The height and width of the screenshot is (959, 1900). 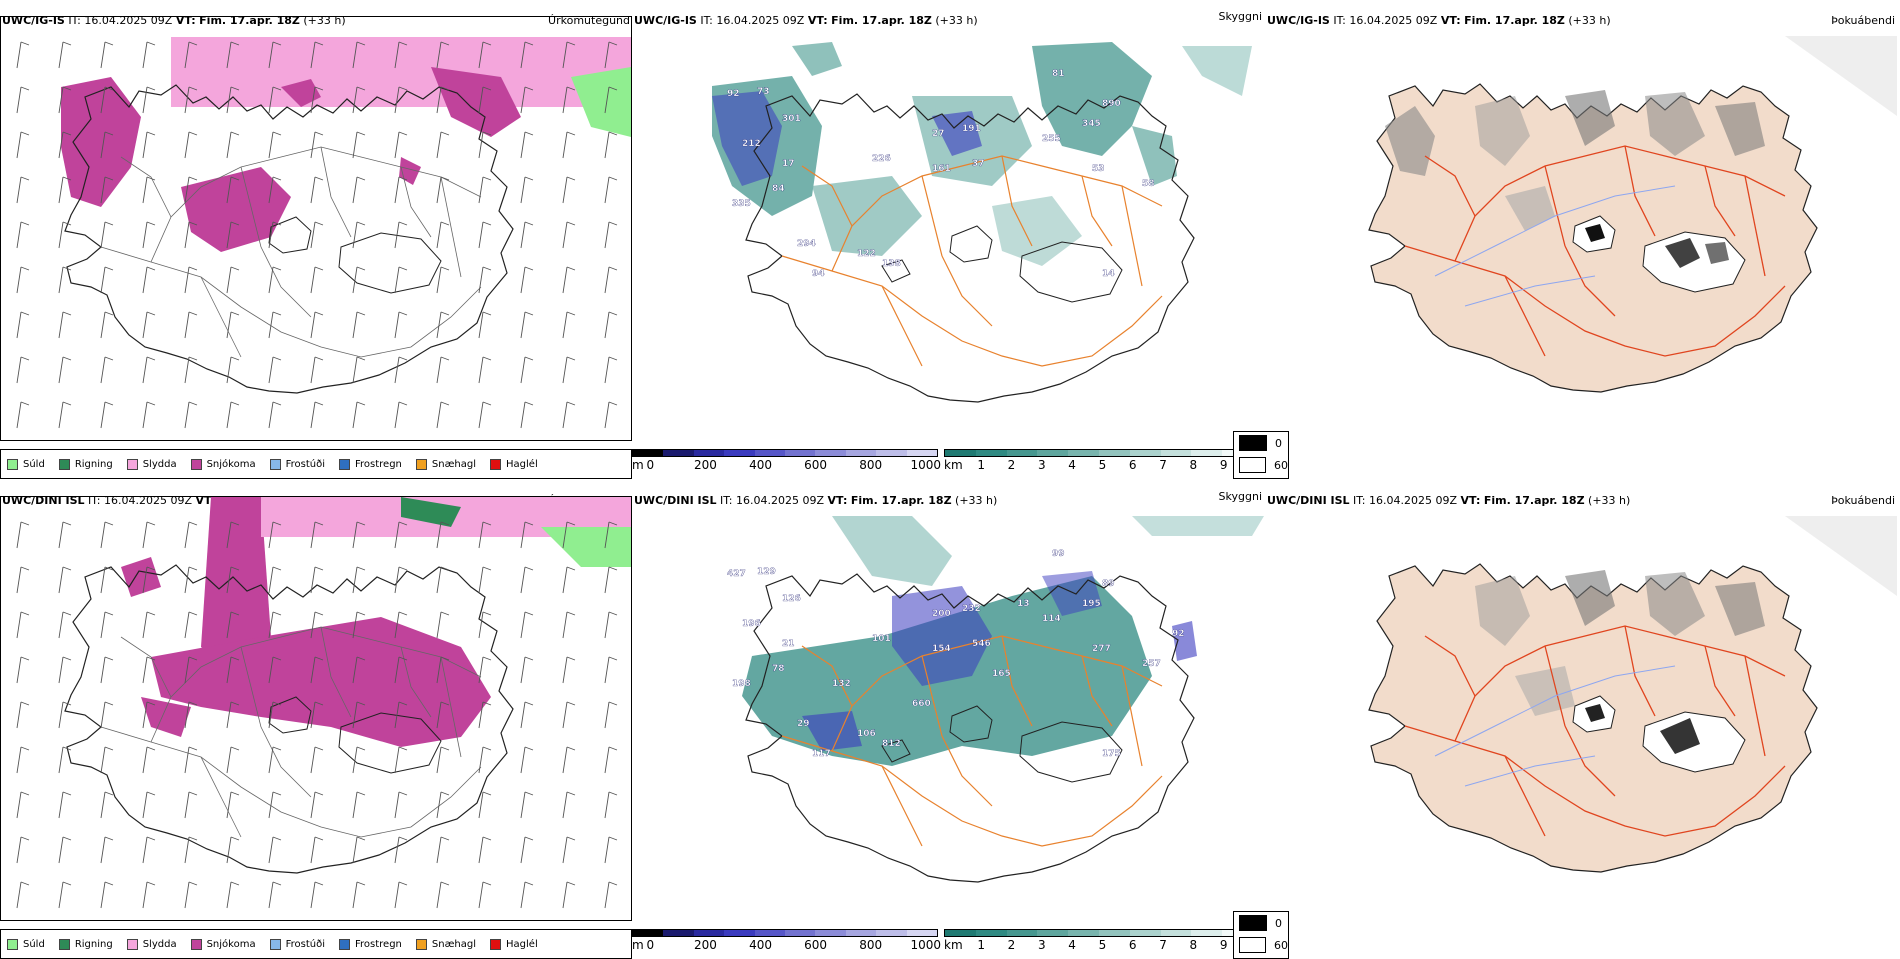 What do you see at coordinates (1261, 465) in the screenshot?
I see `fog-legend-row: 60` at bounding box center [1261, 465].